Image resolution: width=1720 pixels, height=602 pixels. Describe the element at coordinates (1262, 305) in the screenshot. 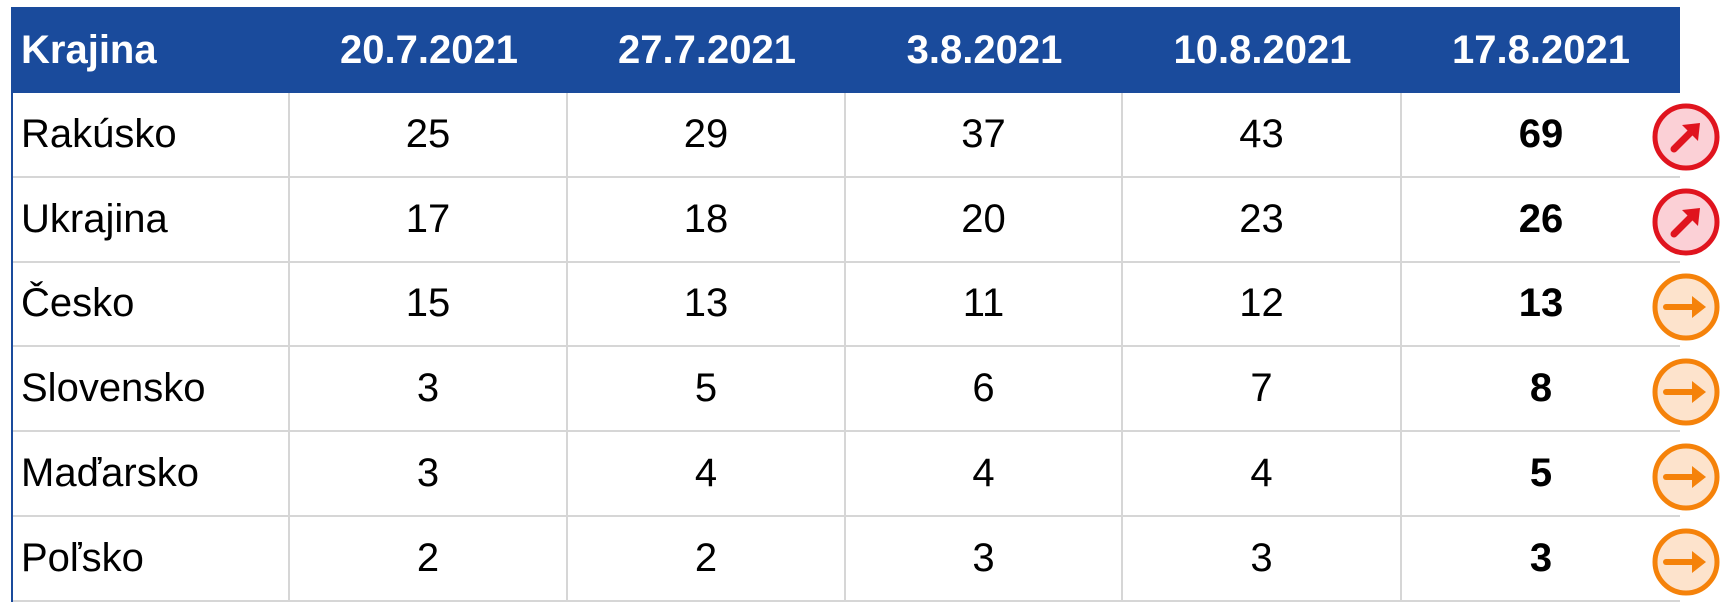

I see `cell: 12` at that location.